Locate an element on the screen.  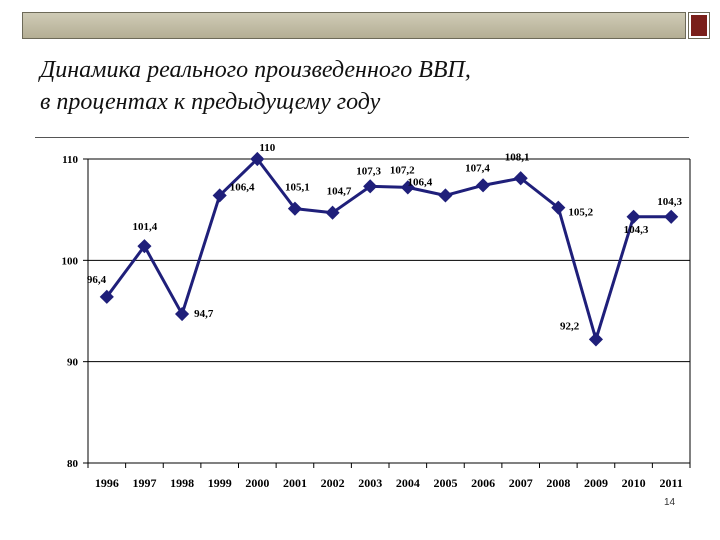
y-tick-label: 100 is located at coordinates (70, 261).